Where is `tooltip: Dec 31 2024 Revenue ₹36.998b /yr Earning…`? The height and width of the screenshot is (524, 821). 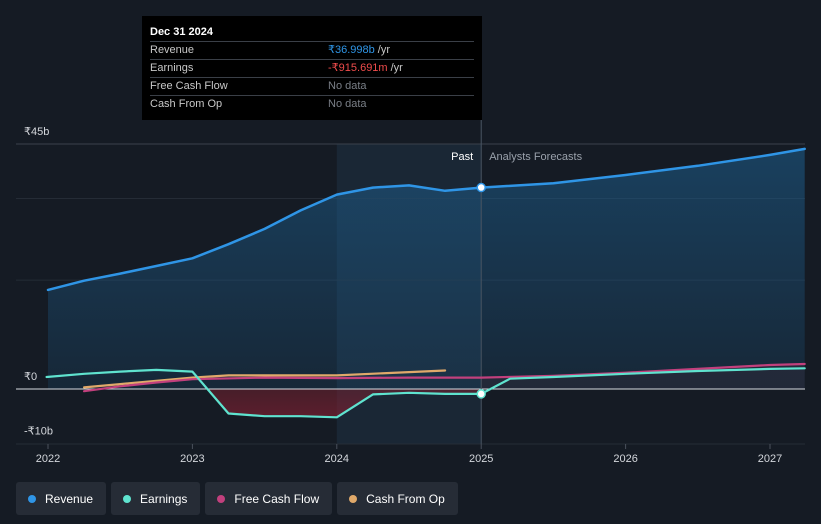 tooltip: Dec 31 2024 Revenue ₹36.998b /yr Earning… is located at coordinates (312, 68).